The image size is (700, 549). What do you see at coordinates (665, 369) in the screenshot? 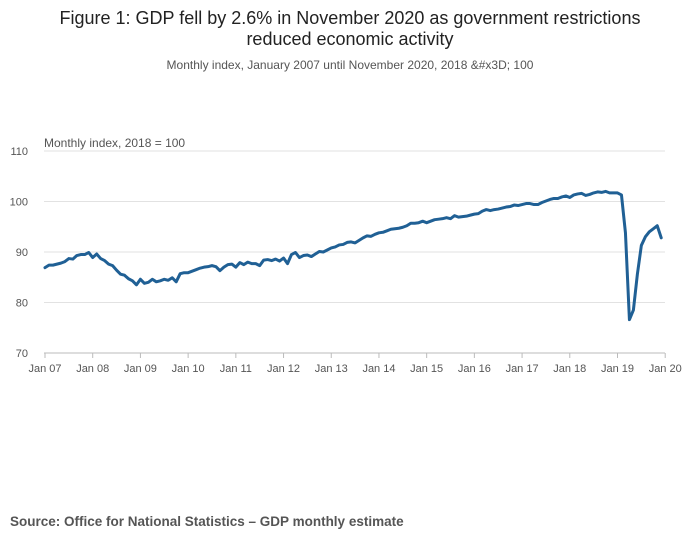
I see `x-tick-label: Jan 20` at bounding box center [665, 369].